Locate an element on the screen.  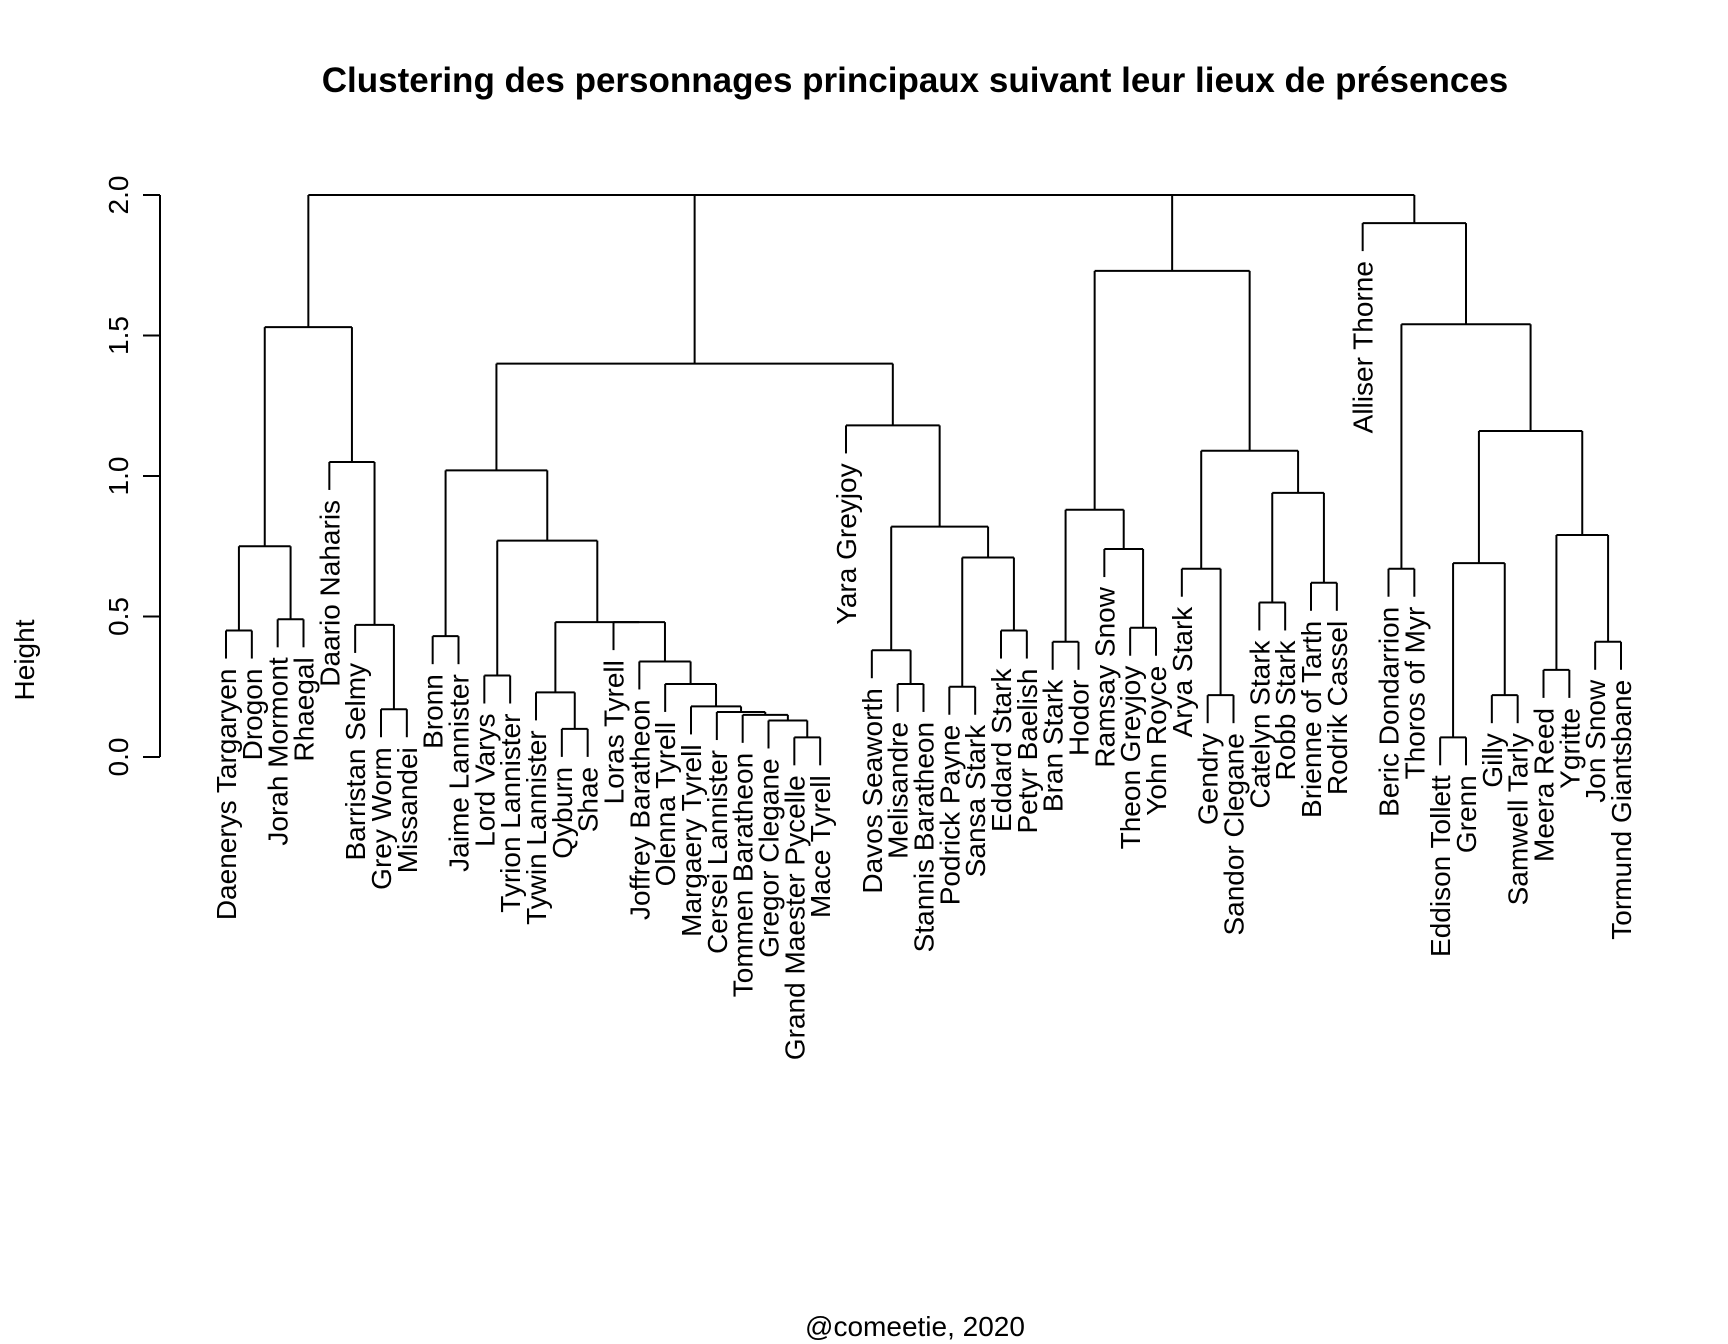
leaf-label: Gendry is located at coordinates (1208, 779).